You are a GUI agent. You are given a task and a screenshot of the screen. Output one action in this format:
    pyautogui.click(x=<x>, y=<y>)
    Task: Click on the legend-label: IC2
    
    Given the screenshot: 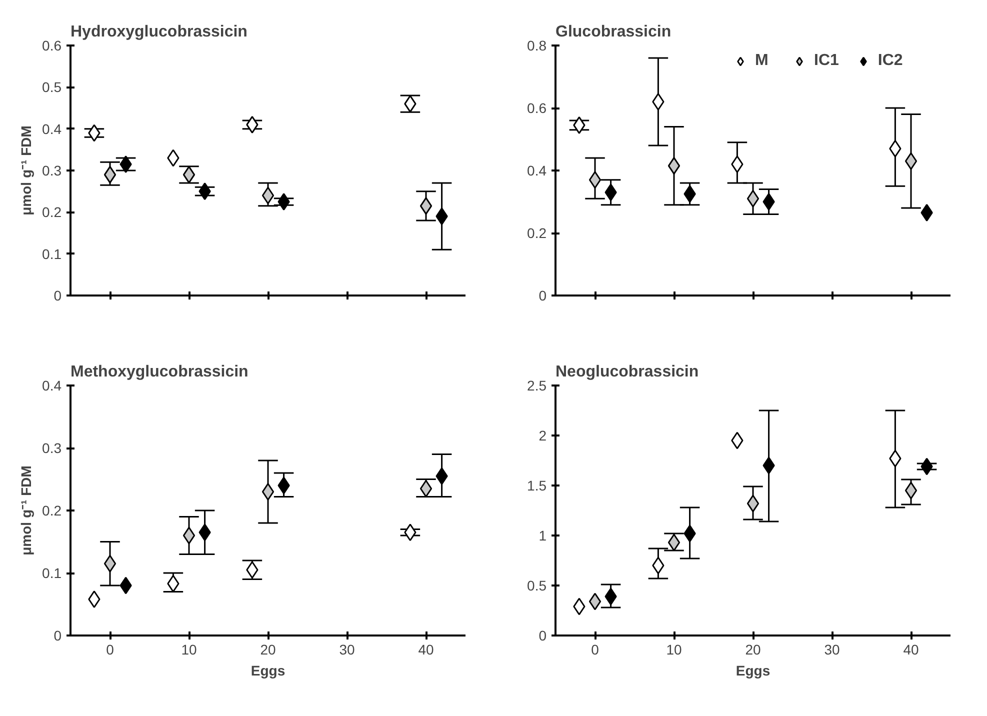 What is the action you would take?
    pyautogui.click(x=890, y=61)
    